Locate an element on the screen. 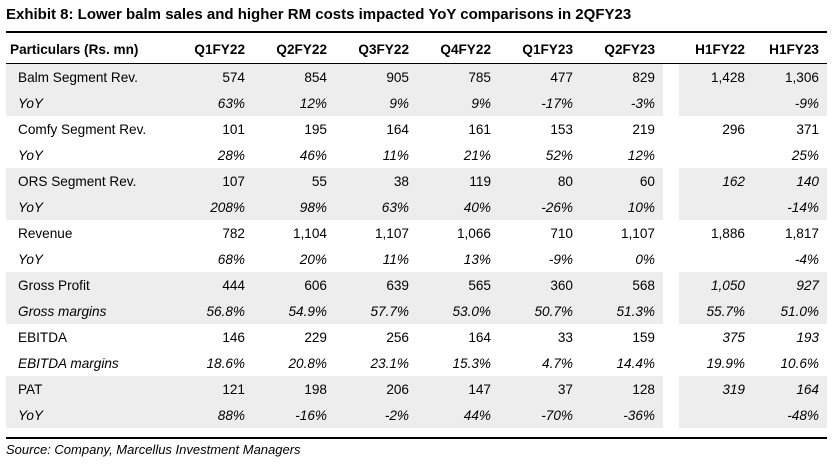 This screenshot has height=473, width=833. header-quarter: Q1FY22 is located at coordinates (212, 49).